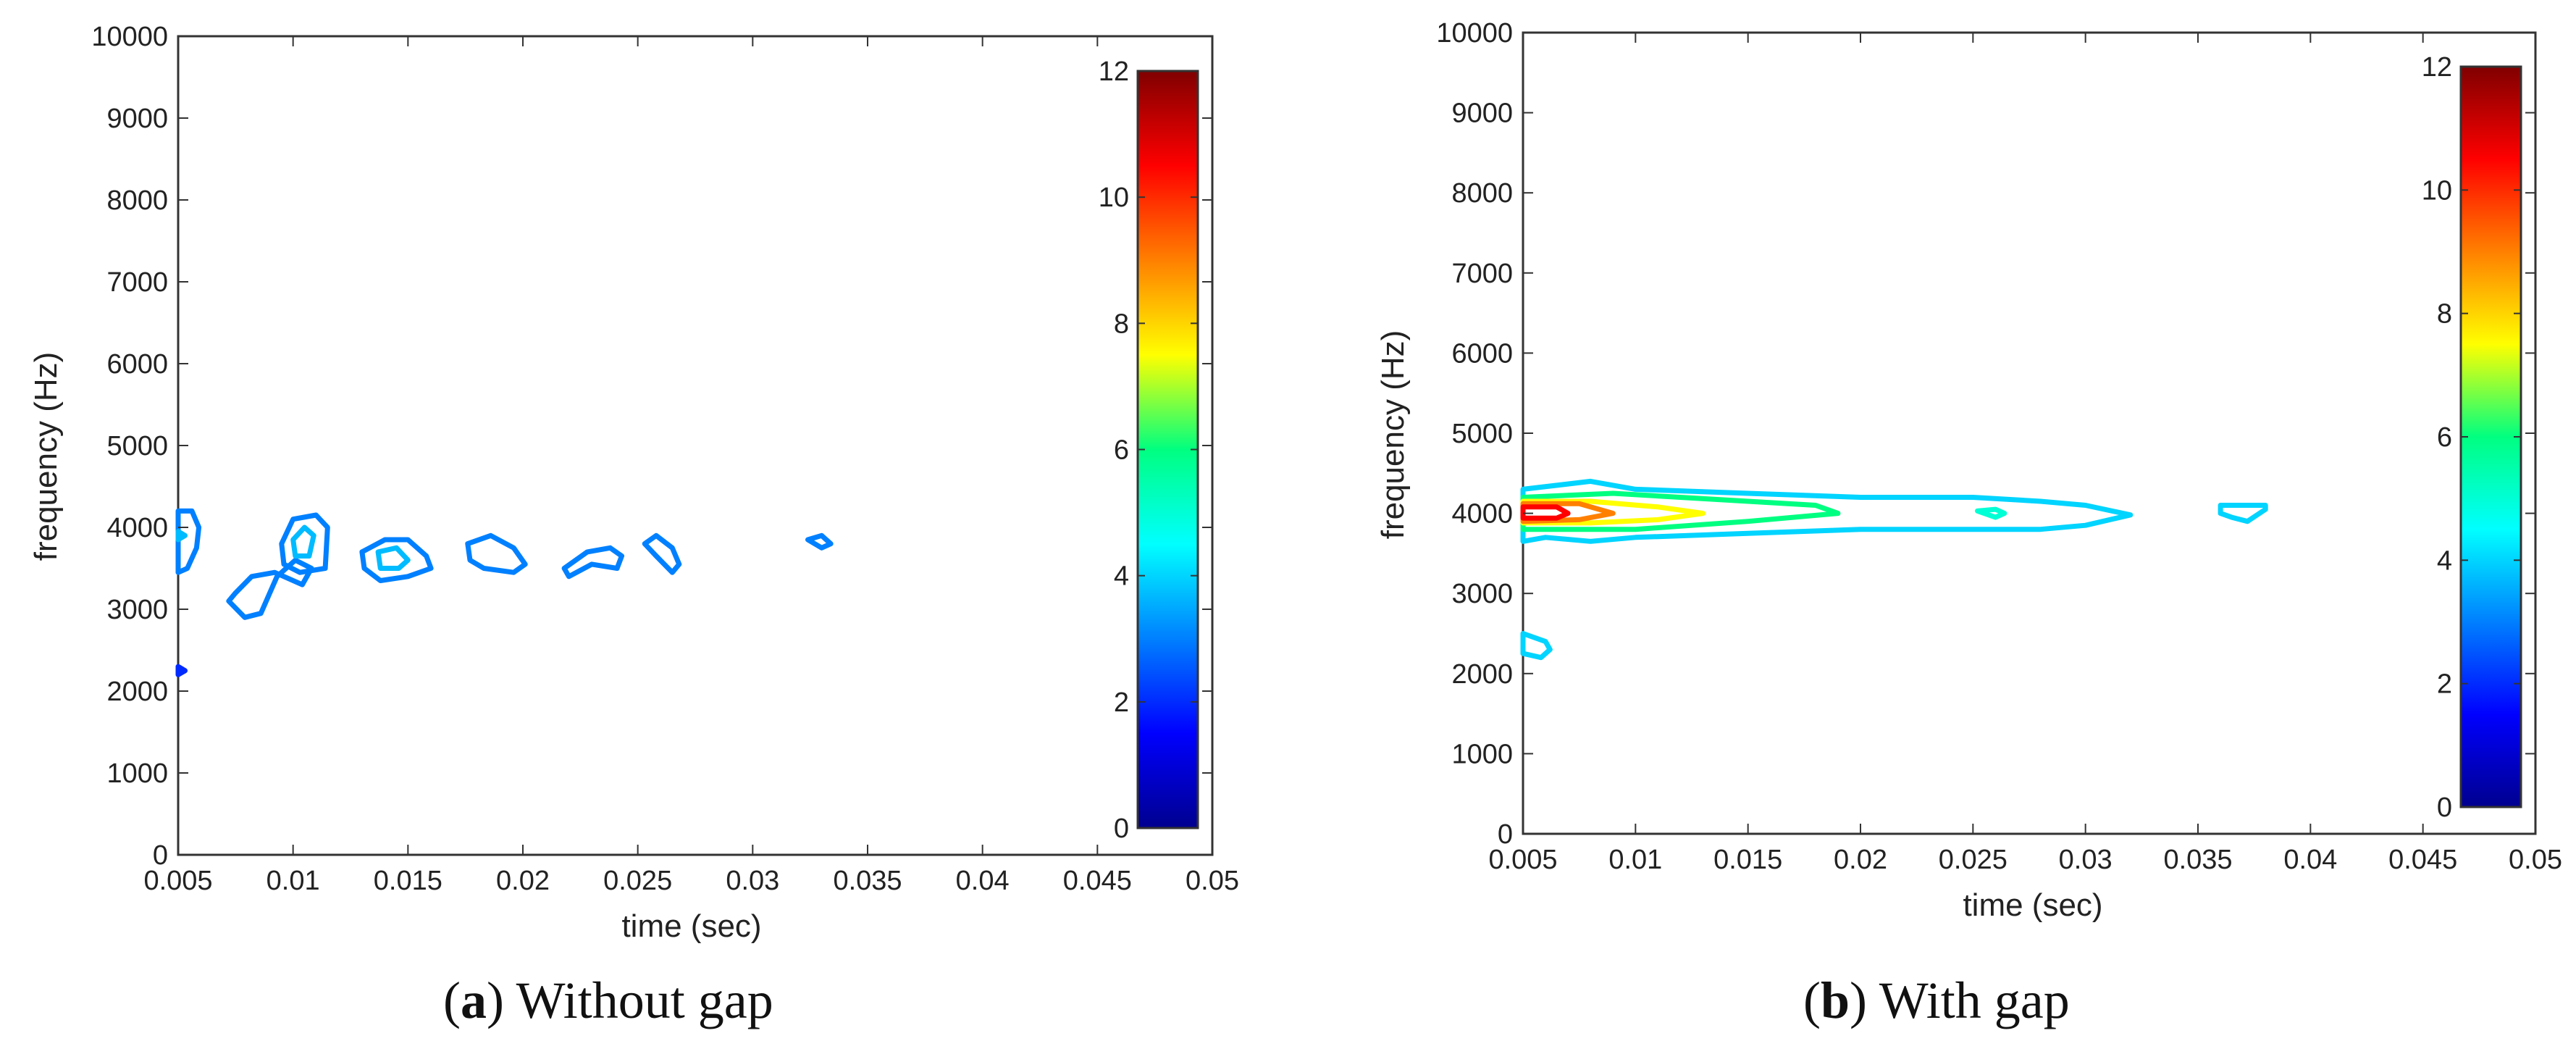 The height and width of the screenshot is (1062, 2576). I want to click on panel-b-contours, so click(1894, 569).